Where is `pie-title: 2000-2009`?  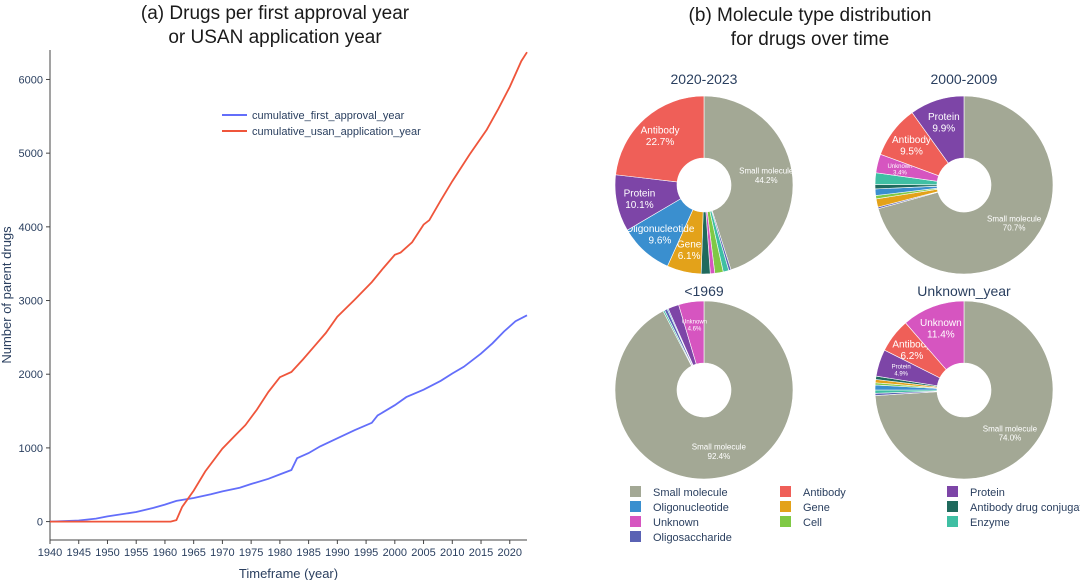
pie-title: 2000-2009 is located at coordinates (964, 79).